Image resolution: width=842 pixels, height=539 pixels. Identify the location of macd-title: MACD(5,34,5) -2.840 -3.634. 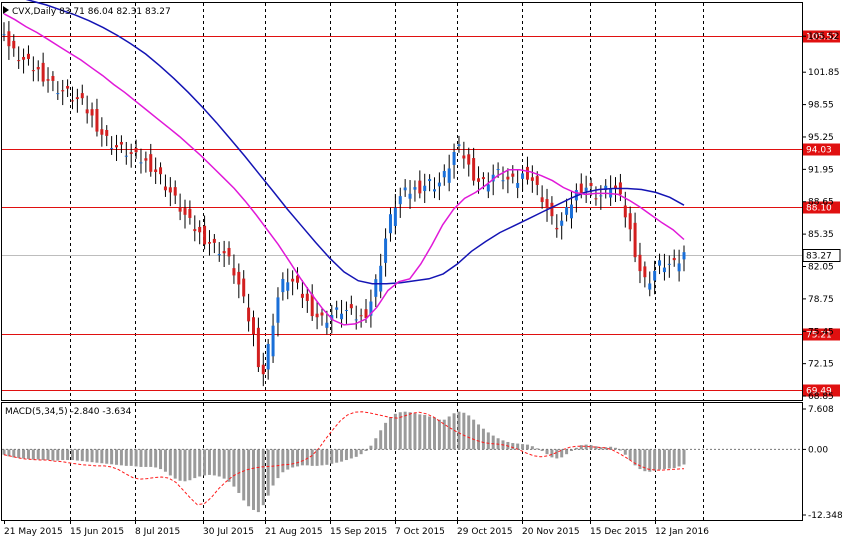
(68, 412).